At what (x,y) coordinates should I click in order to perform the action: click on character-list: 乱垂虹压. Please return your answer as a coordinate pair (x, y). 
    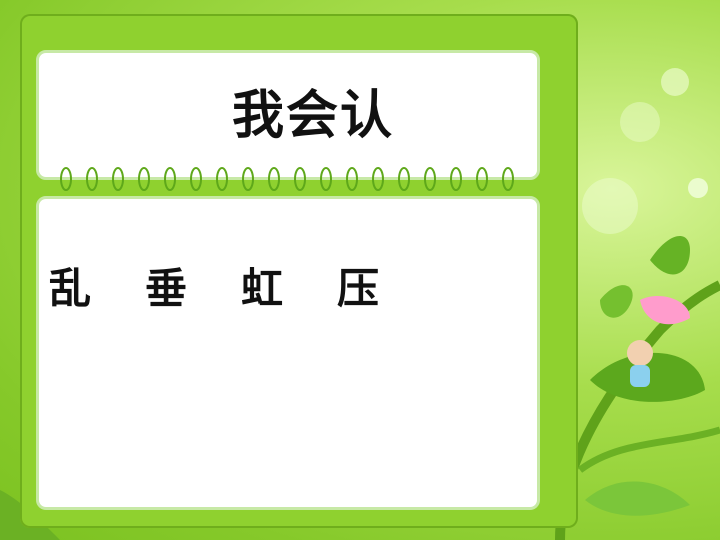
    Looking at the image, I should click on (241, 285).